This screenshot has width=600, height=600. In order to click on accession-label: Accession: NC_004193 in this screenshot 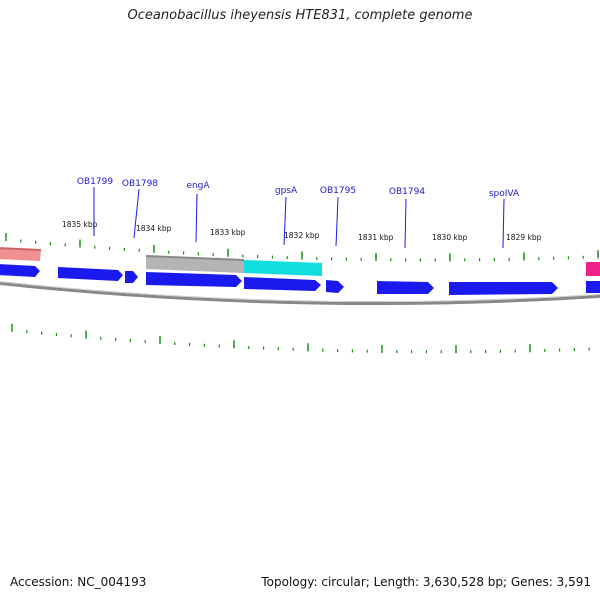, I will do `click(78, 582)`.